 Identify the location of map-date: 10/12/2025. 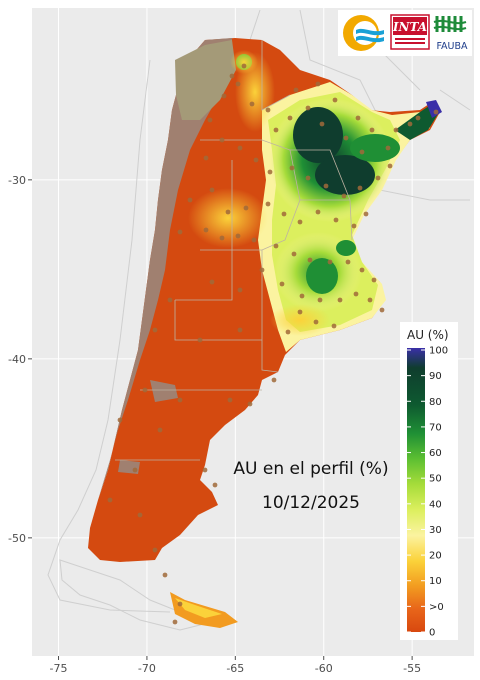
(311, 503).